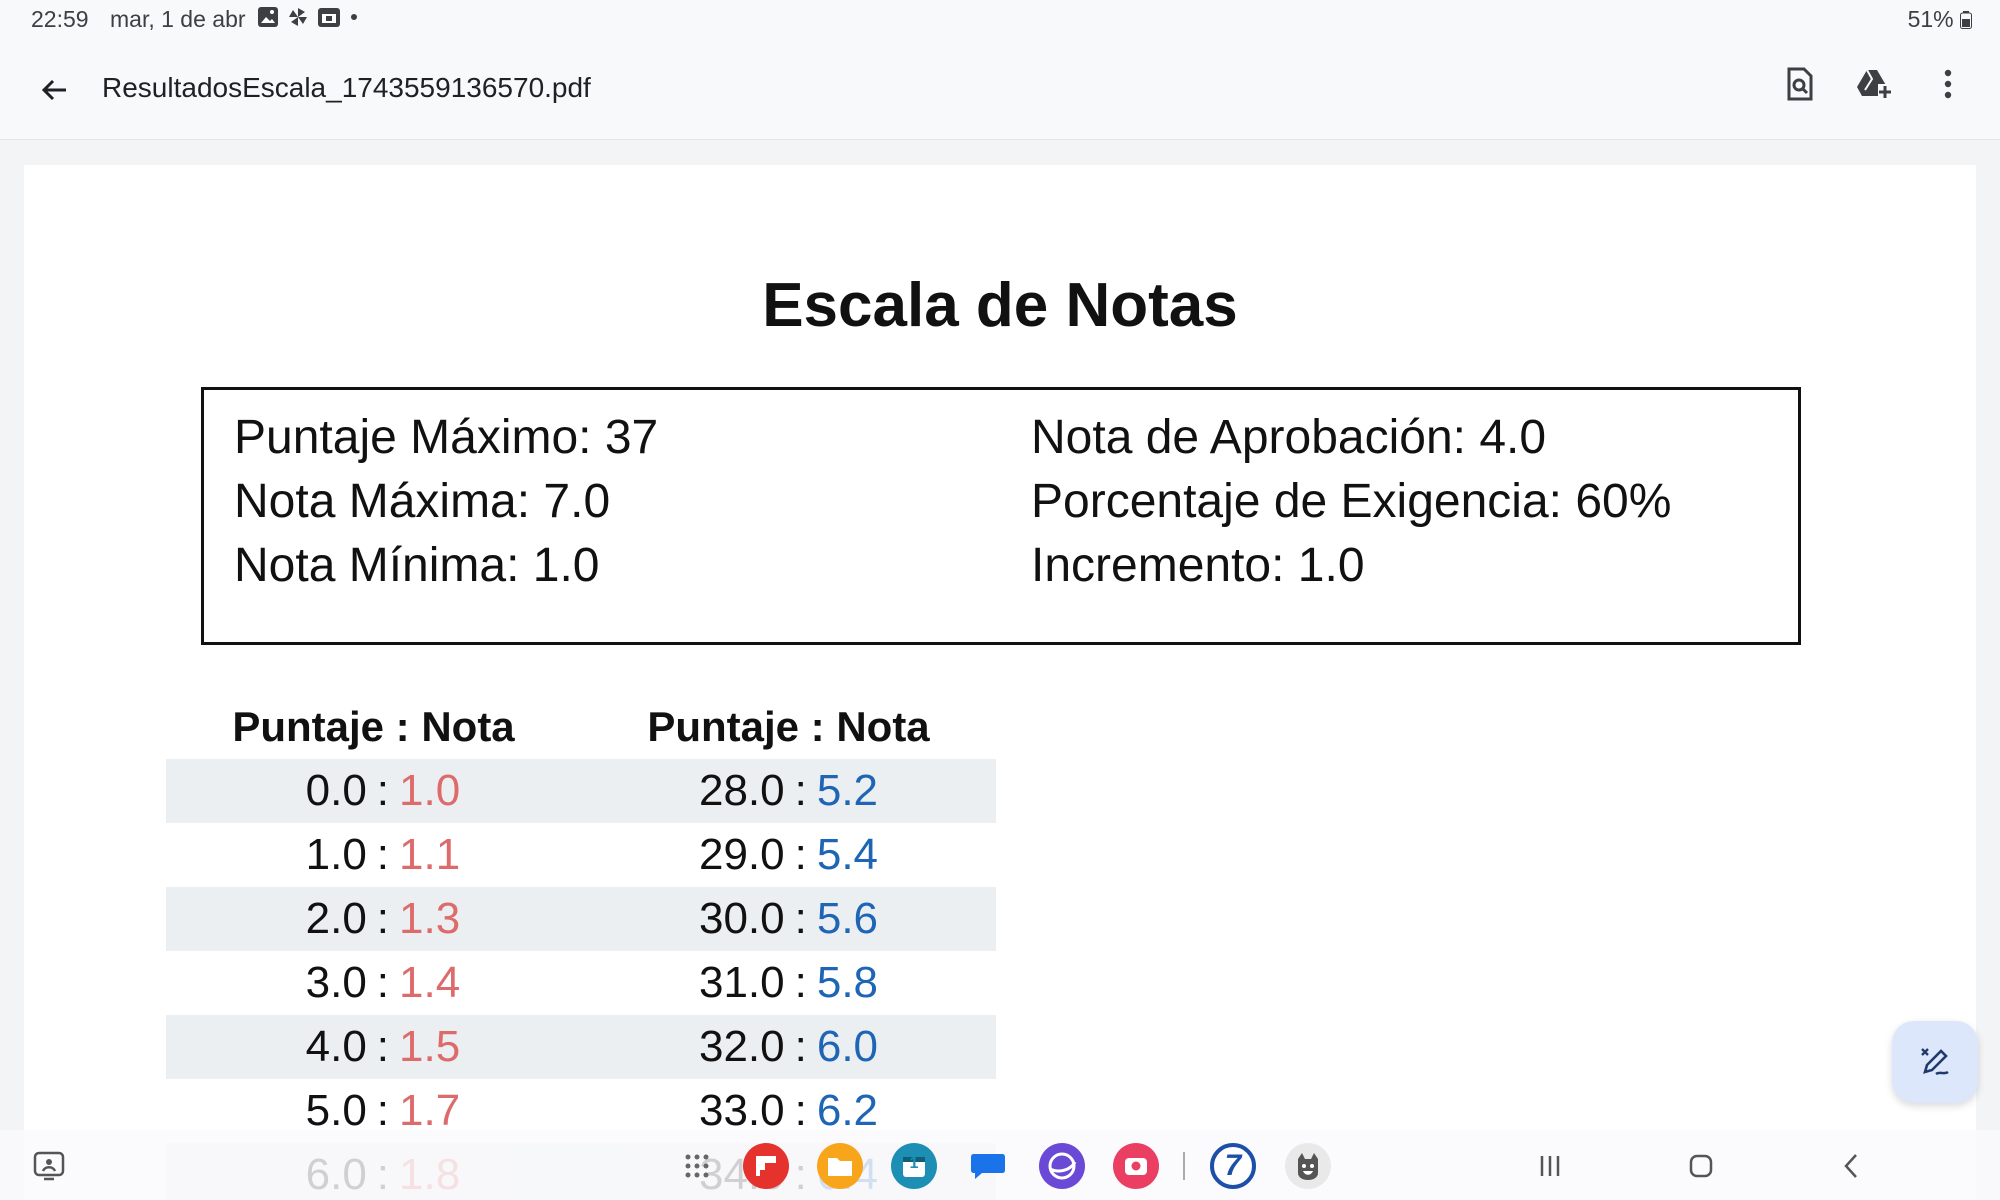 This screenshot has height=1200, width=2000. What do you see at coordinates (336, 1046) in the screenshot?
I see `score-value: 4.0` at bounding box center [336, 1046].